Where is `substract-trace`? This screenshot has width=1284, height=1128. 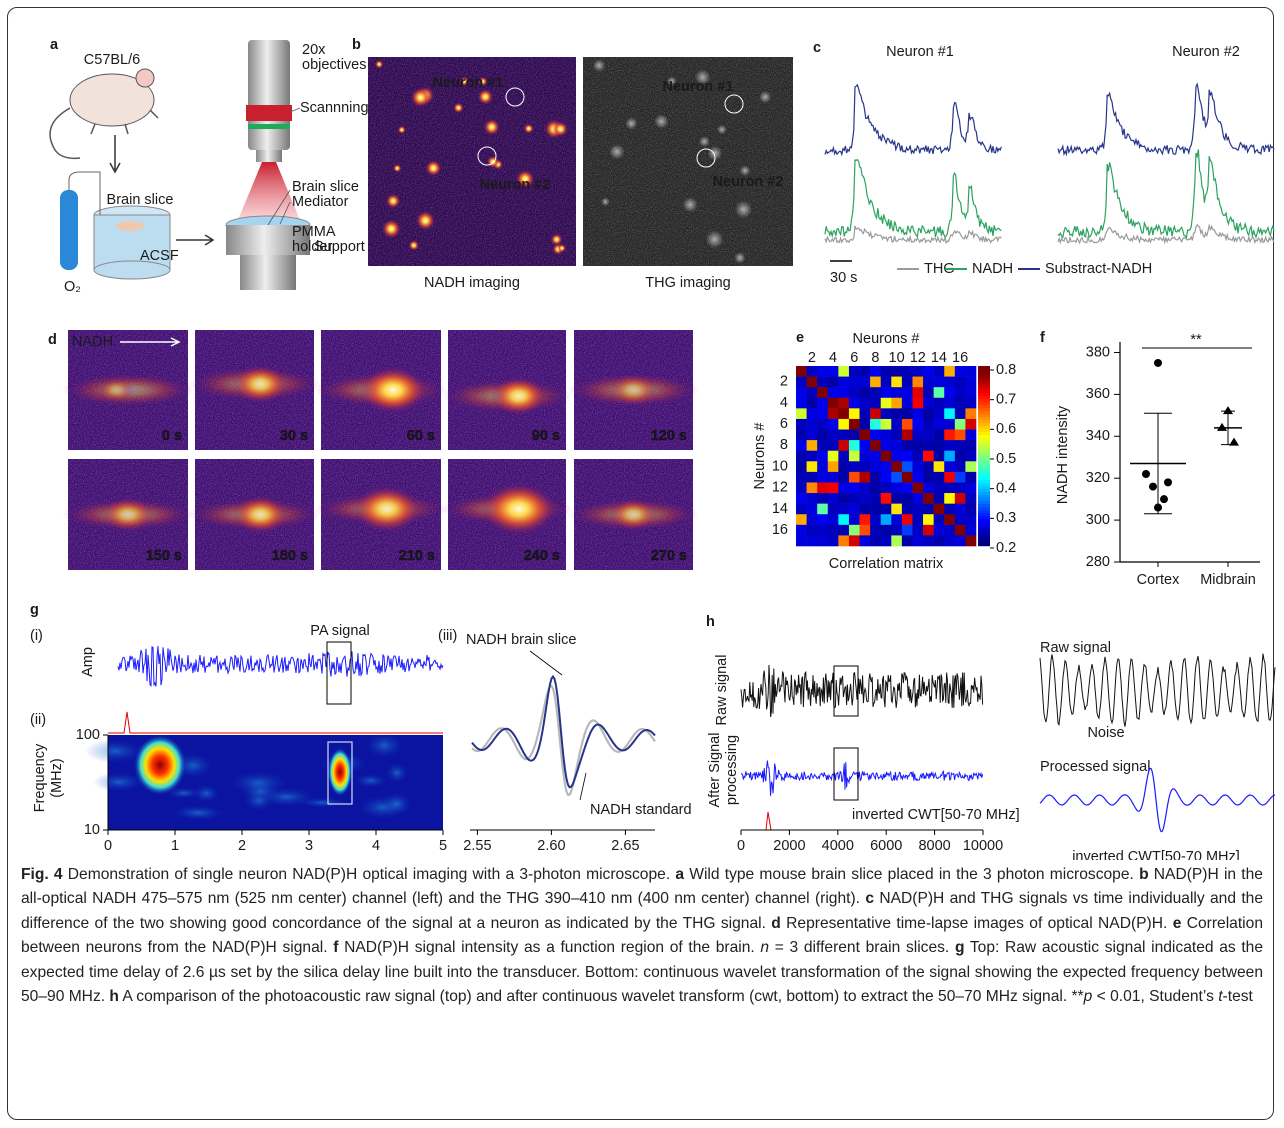 substract-trace is located at coordinates (913, 120).